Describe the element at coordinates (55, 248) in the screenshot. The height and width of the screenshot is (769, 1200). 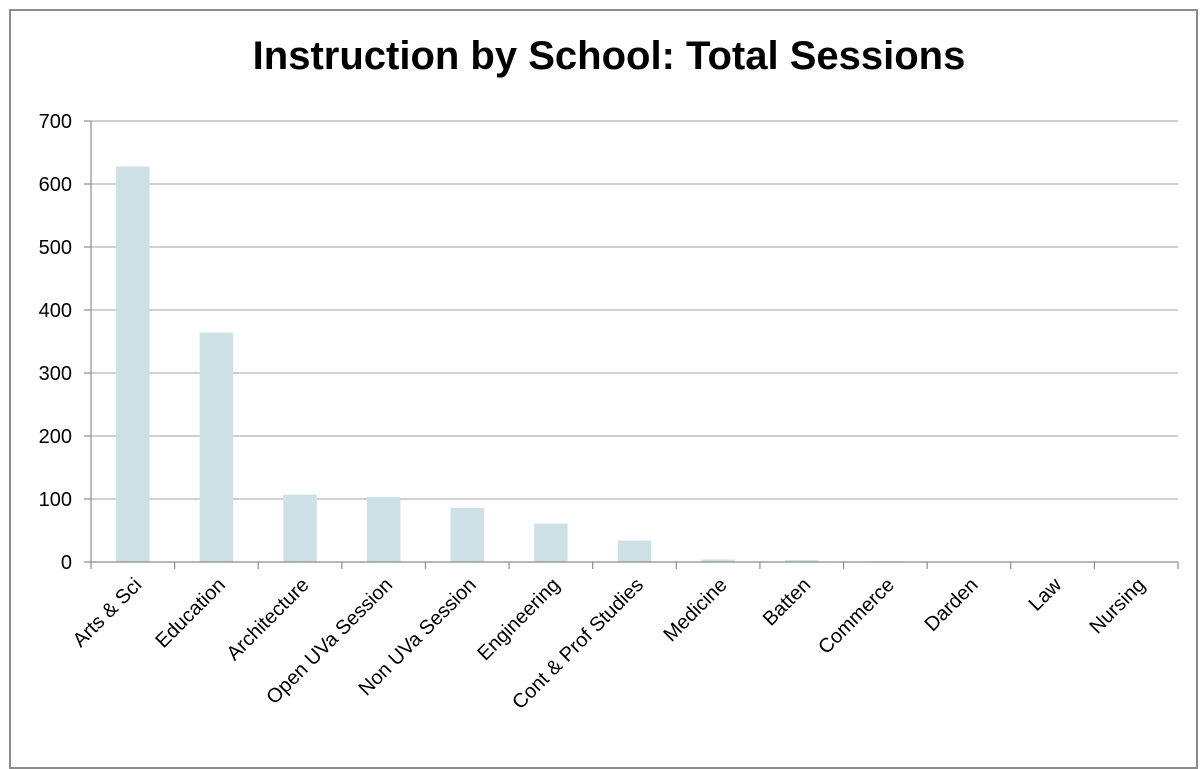
I see `y-tick-label: 500` at that location.